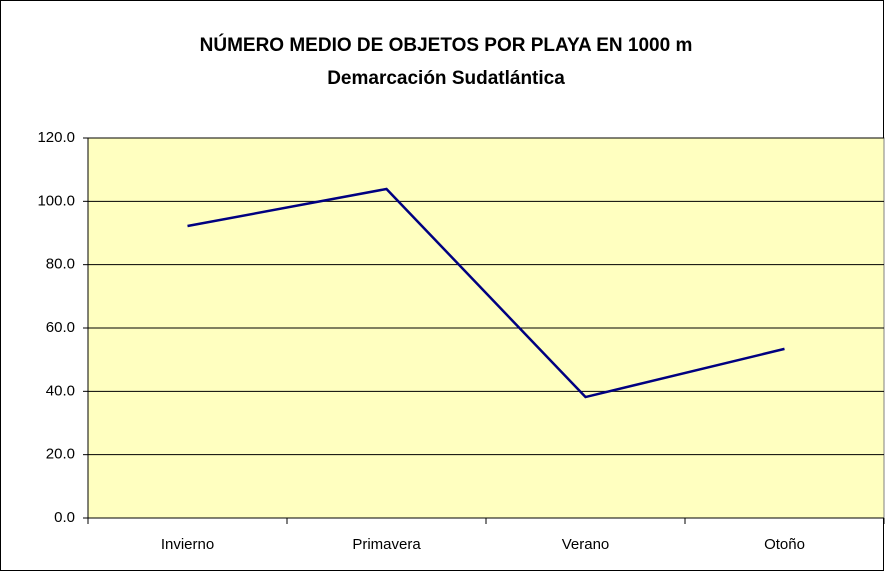 The width and height of the screenshot is (885, 572). Describe the element at coordinates (60, 390) in the screenshot. I see `y-tick-label: 40.0` at that location.